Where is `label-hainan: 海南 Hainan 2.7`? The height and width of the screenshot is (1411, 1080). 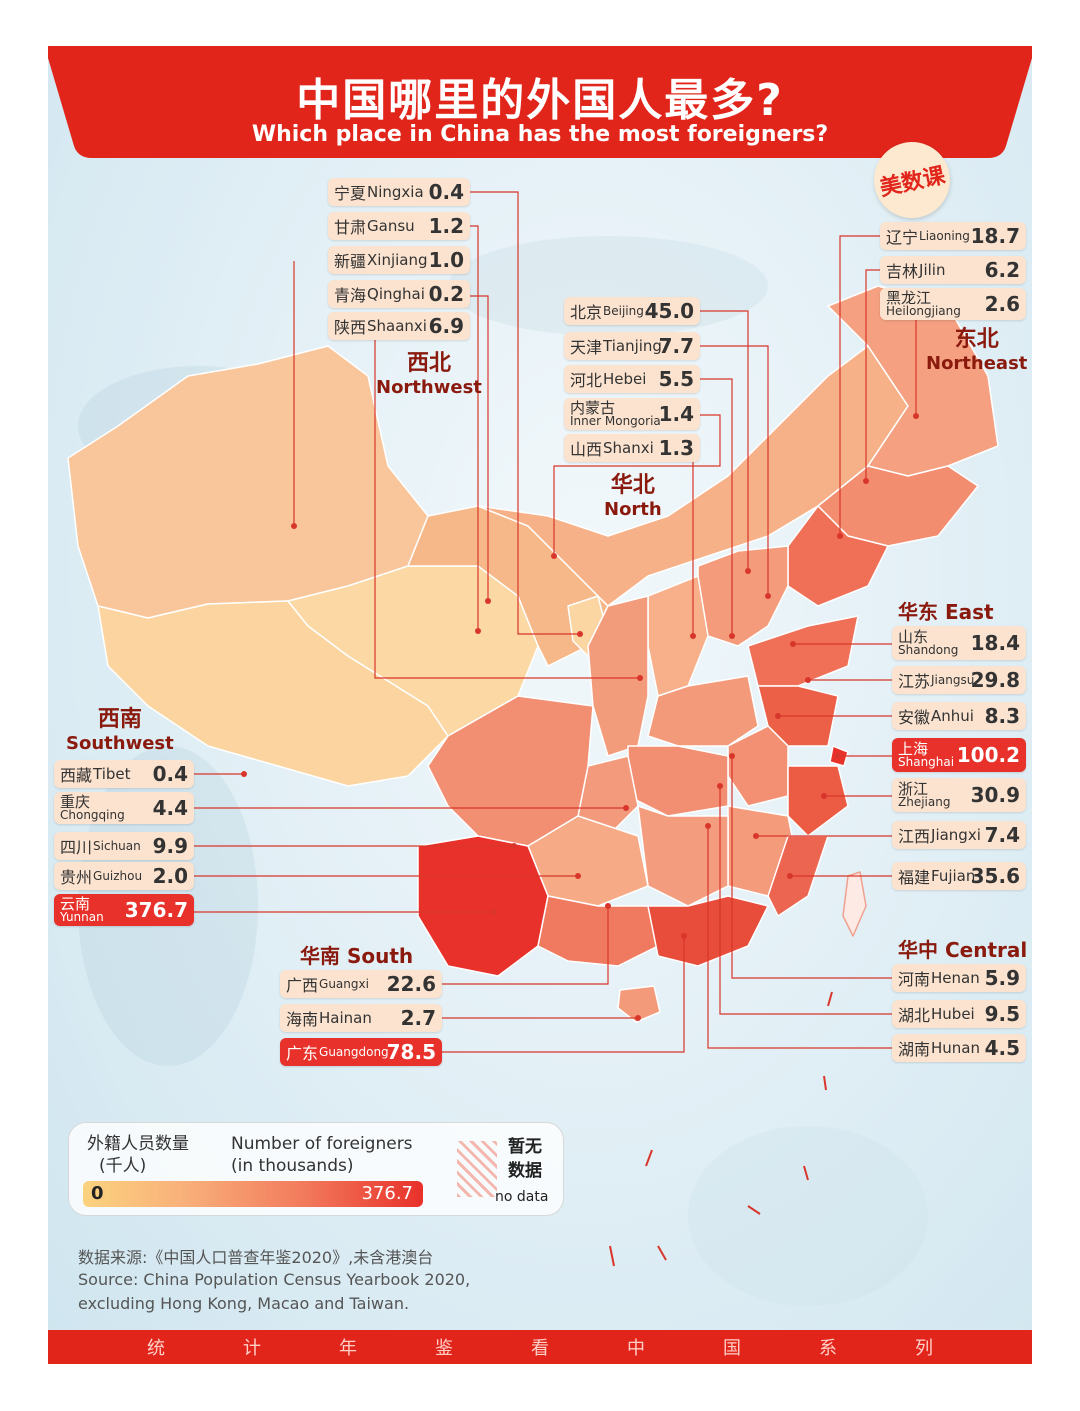
label-hainan: 海南 Hainan 2.7 is located at coordinates (361, 1018).